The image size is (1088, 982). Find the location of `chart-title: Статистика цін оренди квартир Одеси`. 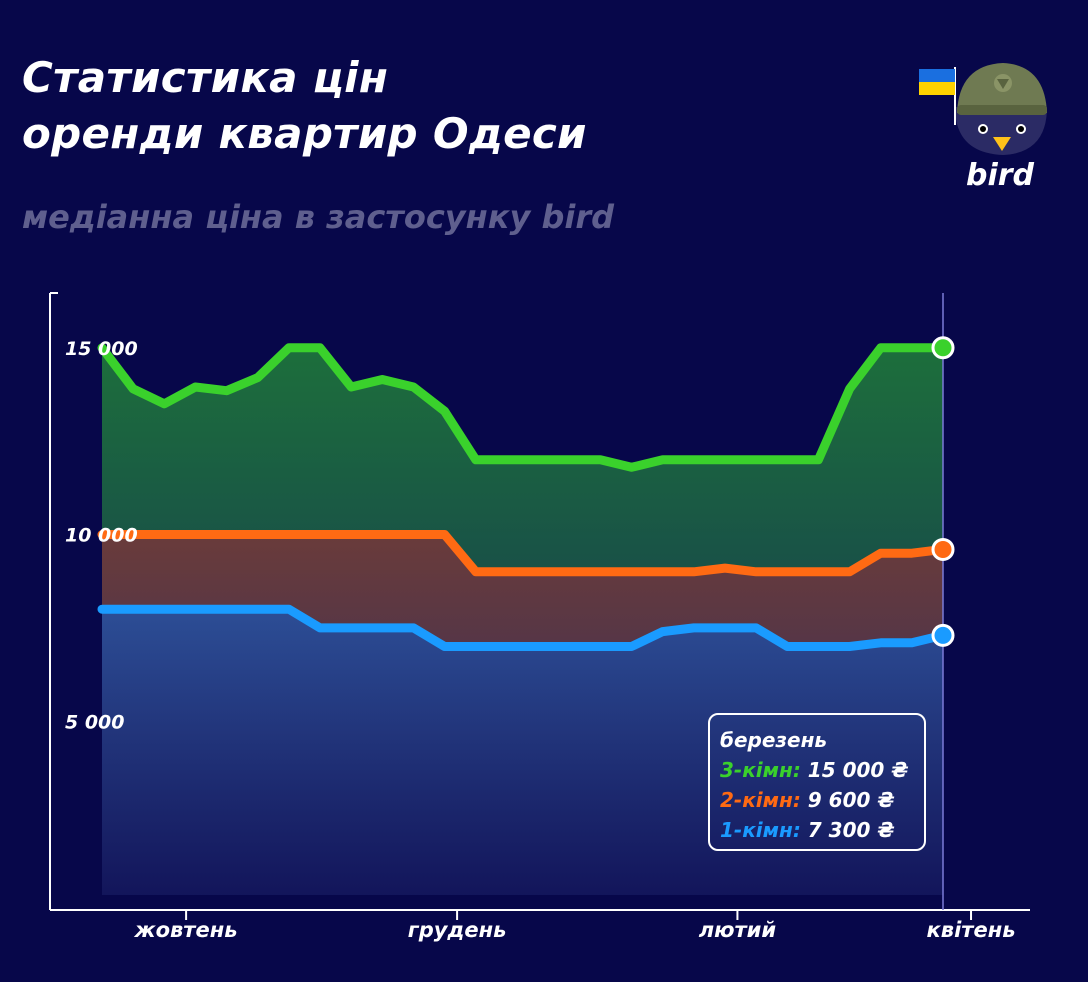

chart-title: Статистика цін оренди квартир Одеси is located at coordinates (304, 106).